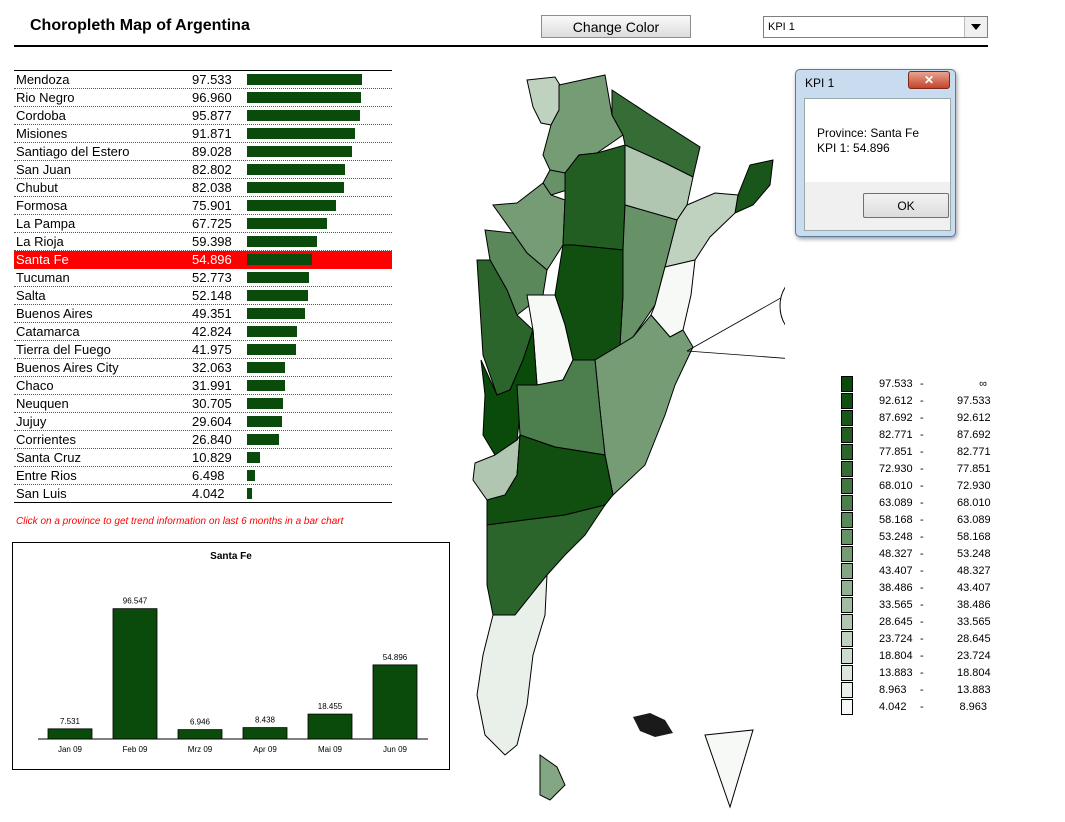 This screenshot has width=1065, height=822. What do you see at coordinates (896, 537) in the screenshot?
I see `legend-low: 53.248` at bounding box center [896, 537].